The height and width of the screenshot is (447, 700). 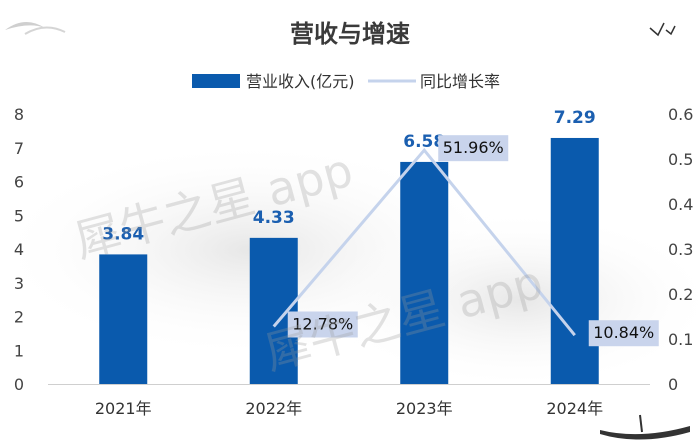 What do you see at coordinates (680, 294) in the screenshot?
I see `y-right-tick-label: 0.2` at bounding box center [680, 294].